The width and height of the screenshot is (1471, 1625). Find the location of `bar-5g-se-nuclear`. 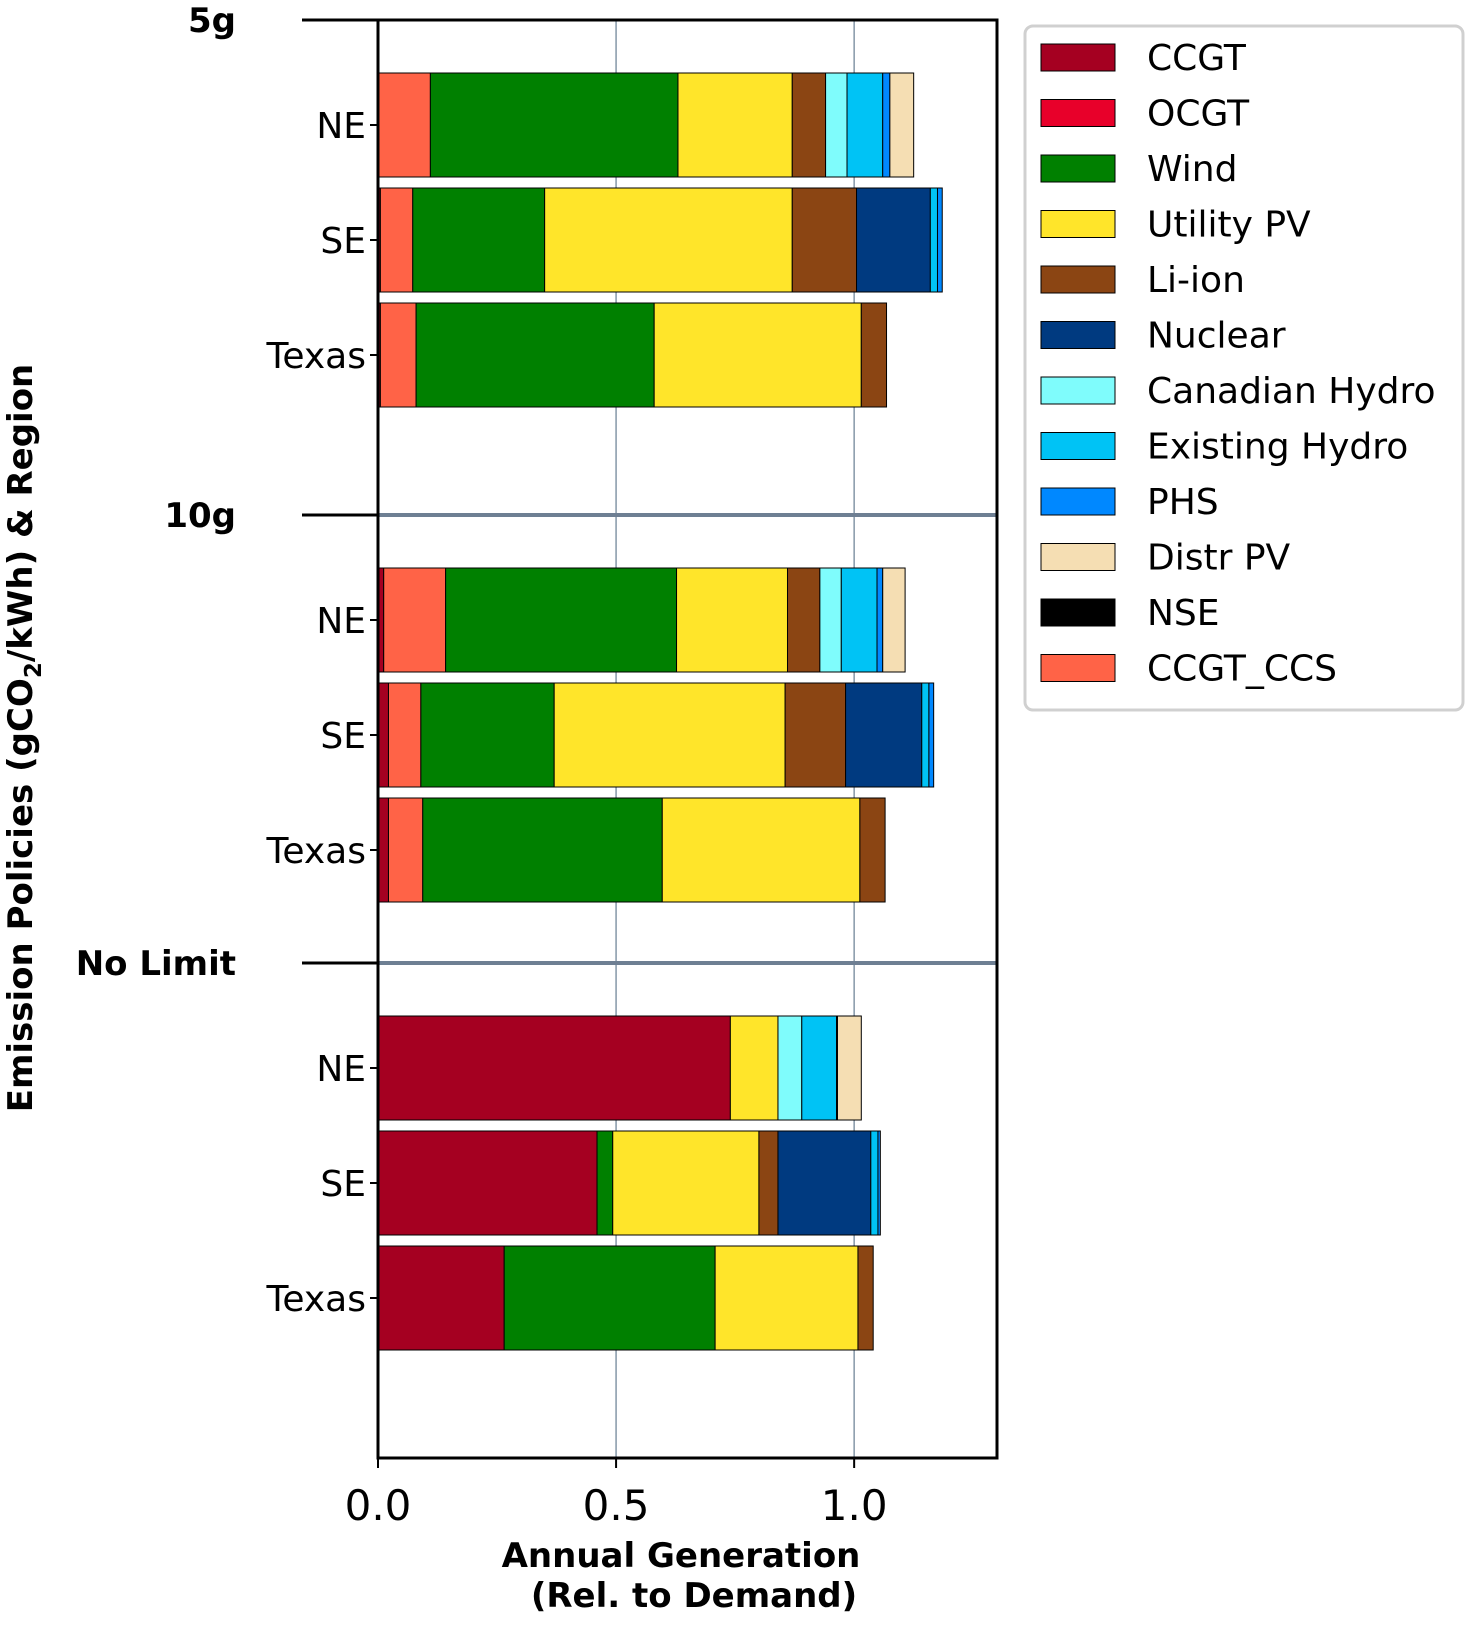

bar-5g-se-nuclear is located at coordinates (893, 240).